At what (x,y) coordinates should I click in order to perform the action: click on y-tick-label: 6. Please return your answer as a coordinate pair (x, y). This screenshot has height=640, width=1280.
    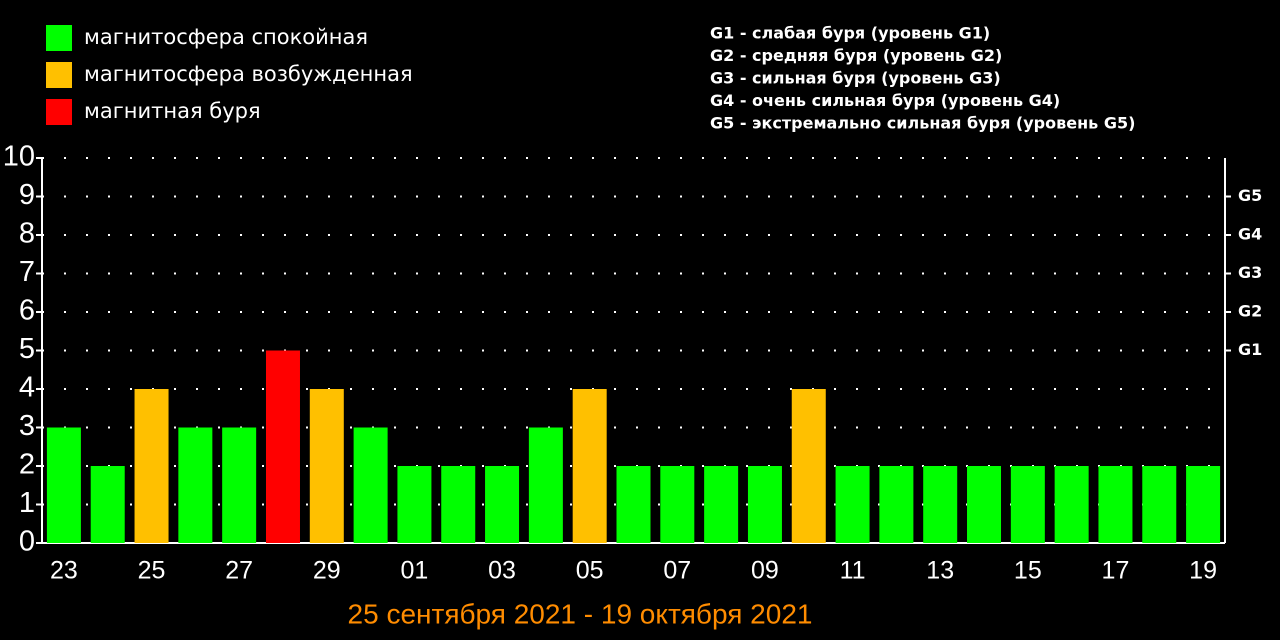
    Looking at the image, I should click on (27, 311).